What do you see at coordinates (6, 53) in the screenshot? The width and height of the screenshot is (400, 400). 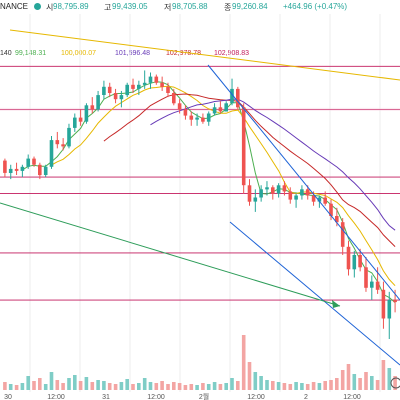 I see `ma-first-value: 140` at bounding box center [6, 53].